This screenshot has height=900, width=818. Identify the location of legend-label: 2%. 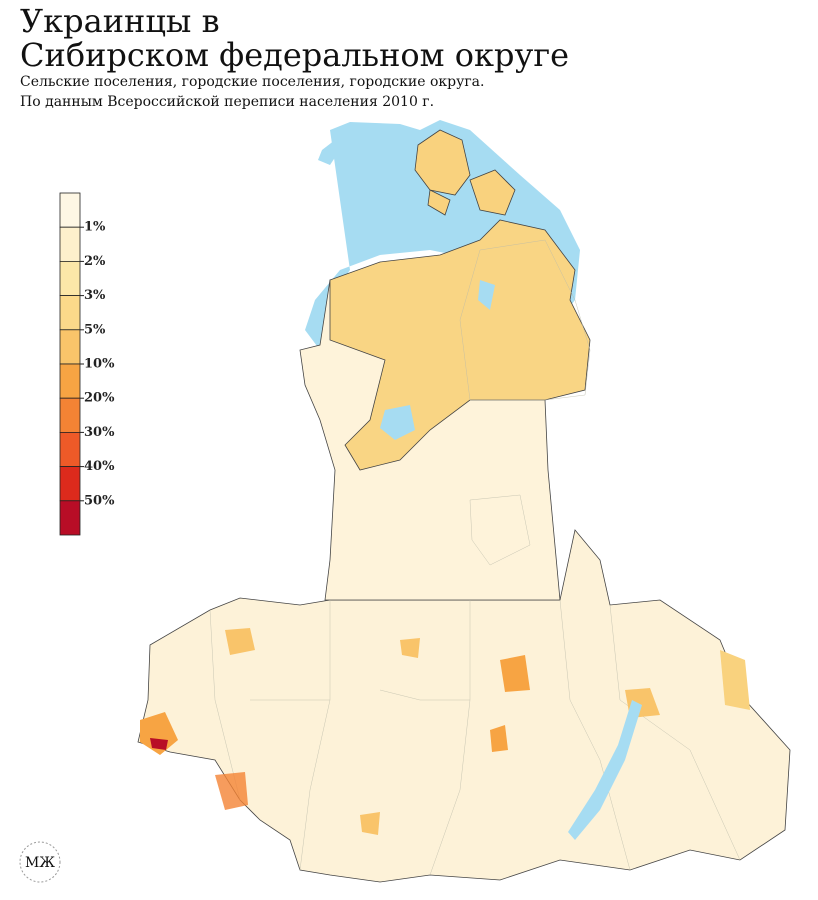
(95, 261).